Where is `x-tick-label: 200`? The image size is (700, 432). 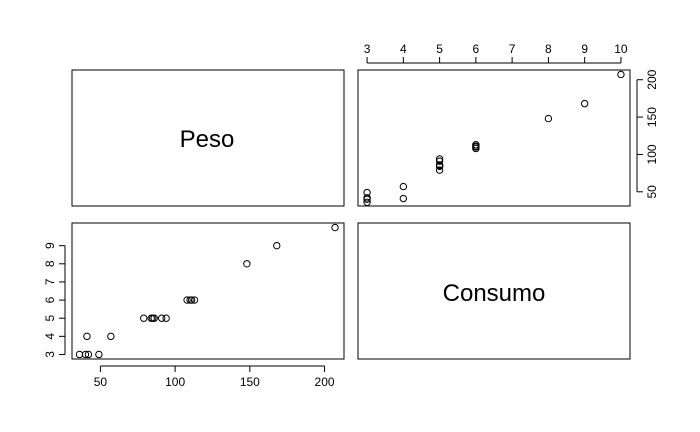 x-tick-label: 200 is located at coordinates (325, 382).